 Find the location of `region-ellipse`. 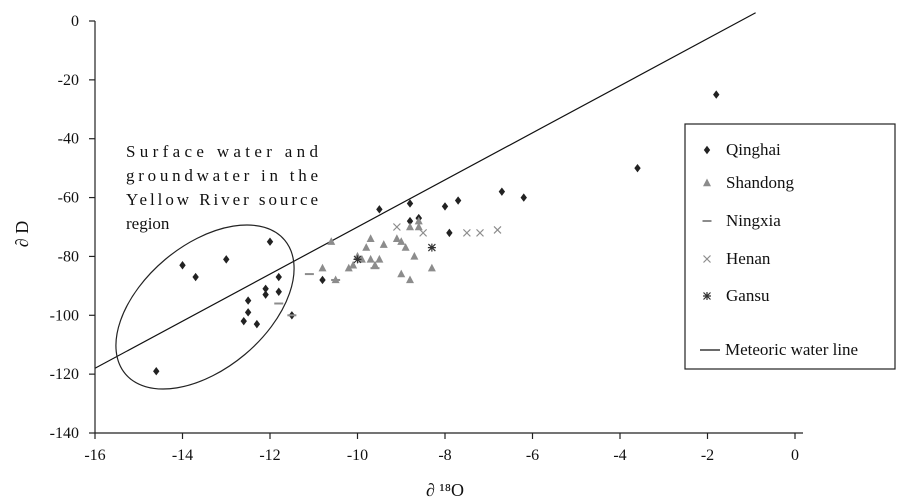

region-ellipse is located at coordinates (205, 307).